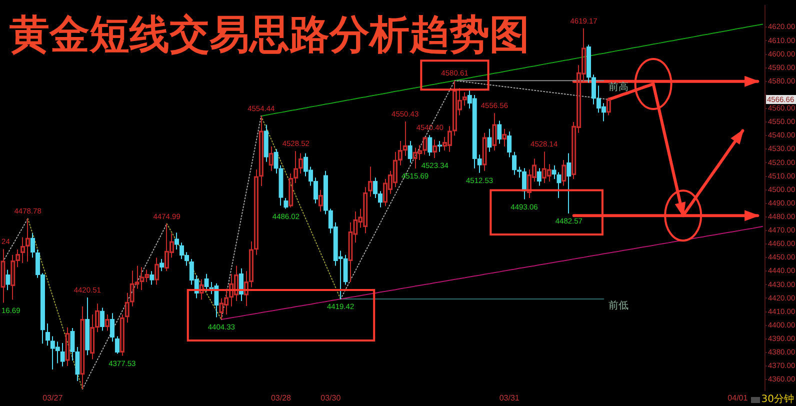  I want to click on x-tick-label: 03/31, so click(509, 397).